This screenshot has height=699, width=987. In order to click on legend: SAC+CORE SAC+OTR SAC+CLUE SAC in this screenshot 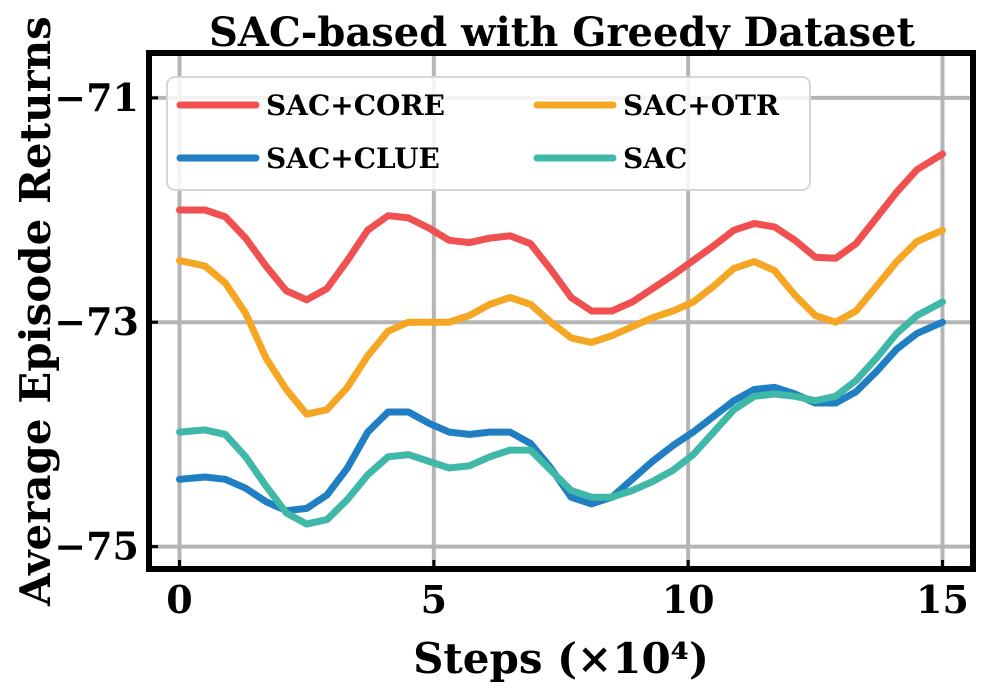, I will do `click(488, 133)`.